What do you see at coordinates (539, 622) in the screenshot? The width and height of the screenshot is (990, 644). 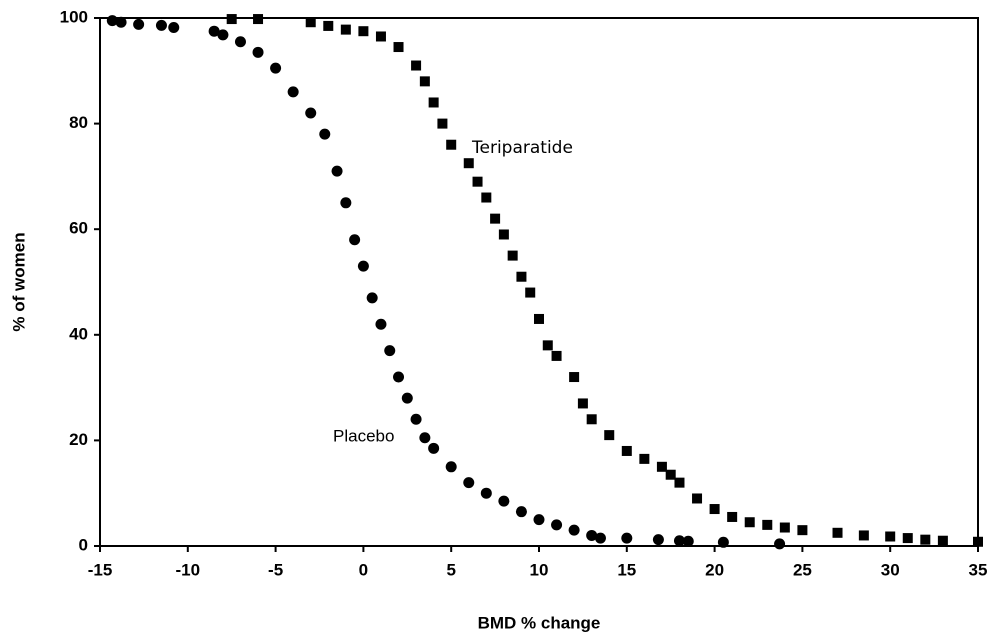 I see `x-axis-label: BMD % change` at bounding box center [539, 622].